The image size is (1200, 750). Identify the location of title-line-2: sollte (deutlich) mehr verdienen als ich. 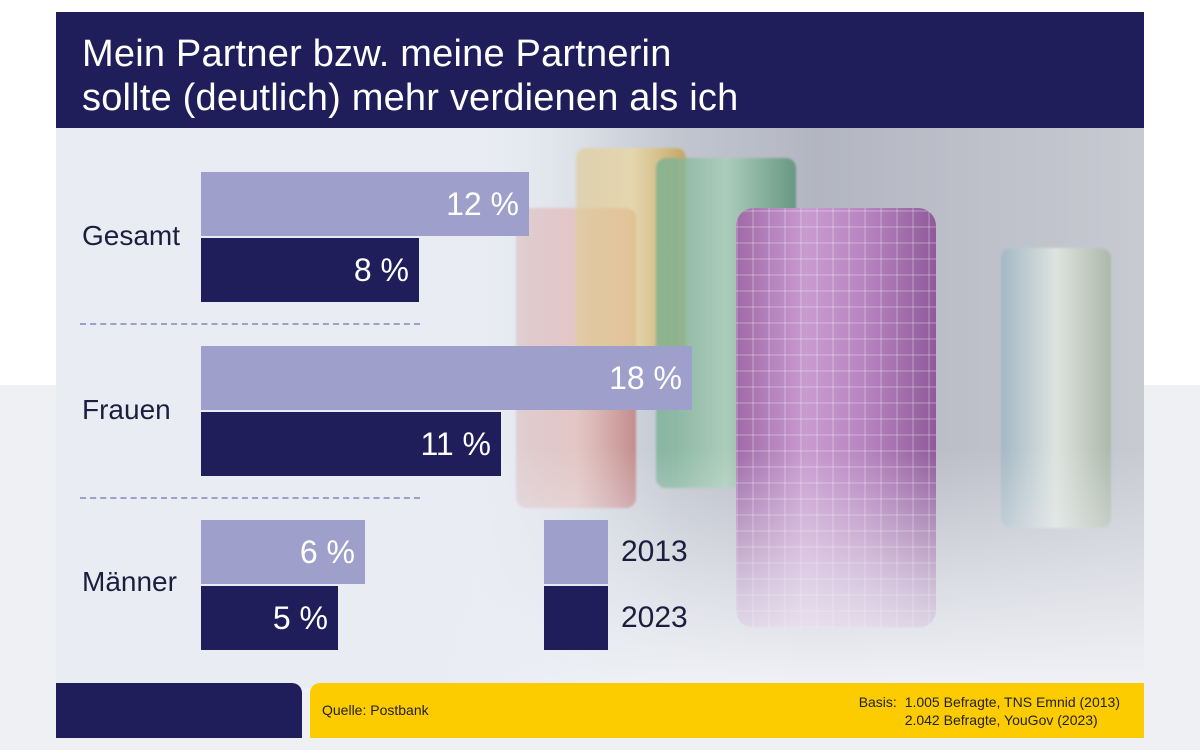
(410, 98).